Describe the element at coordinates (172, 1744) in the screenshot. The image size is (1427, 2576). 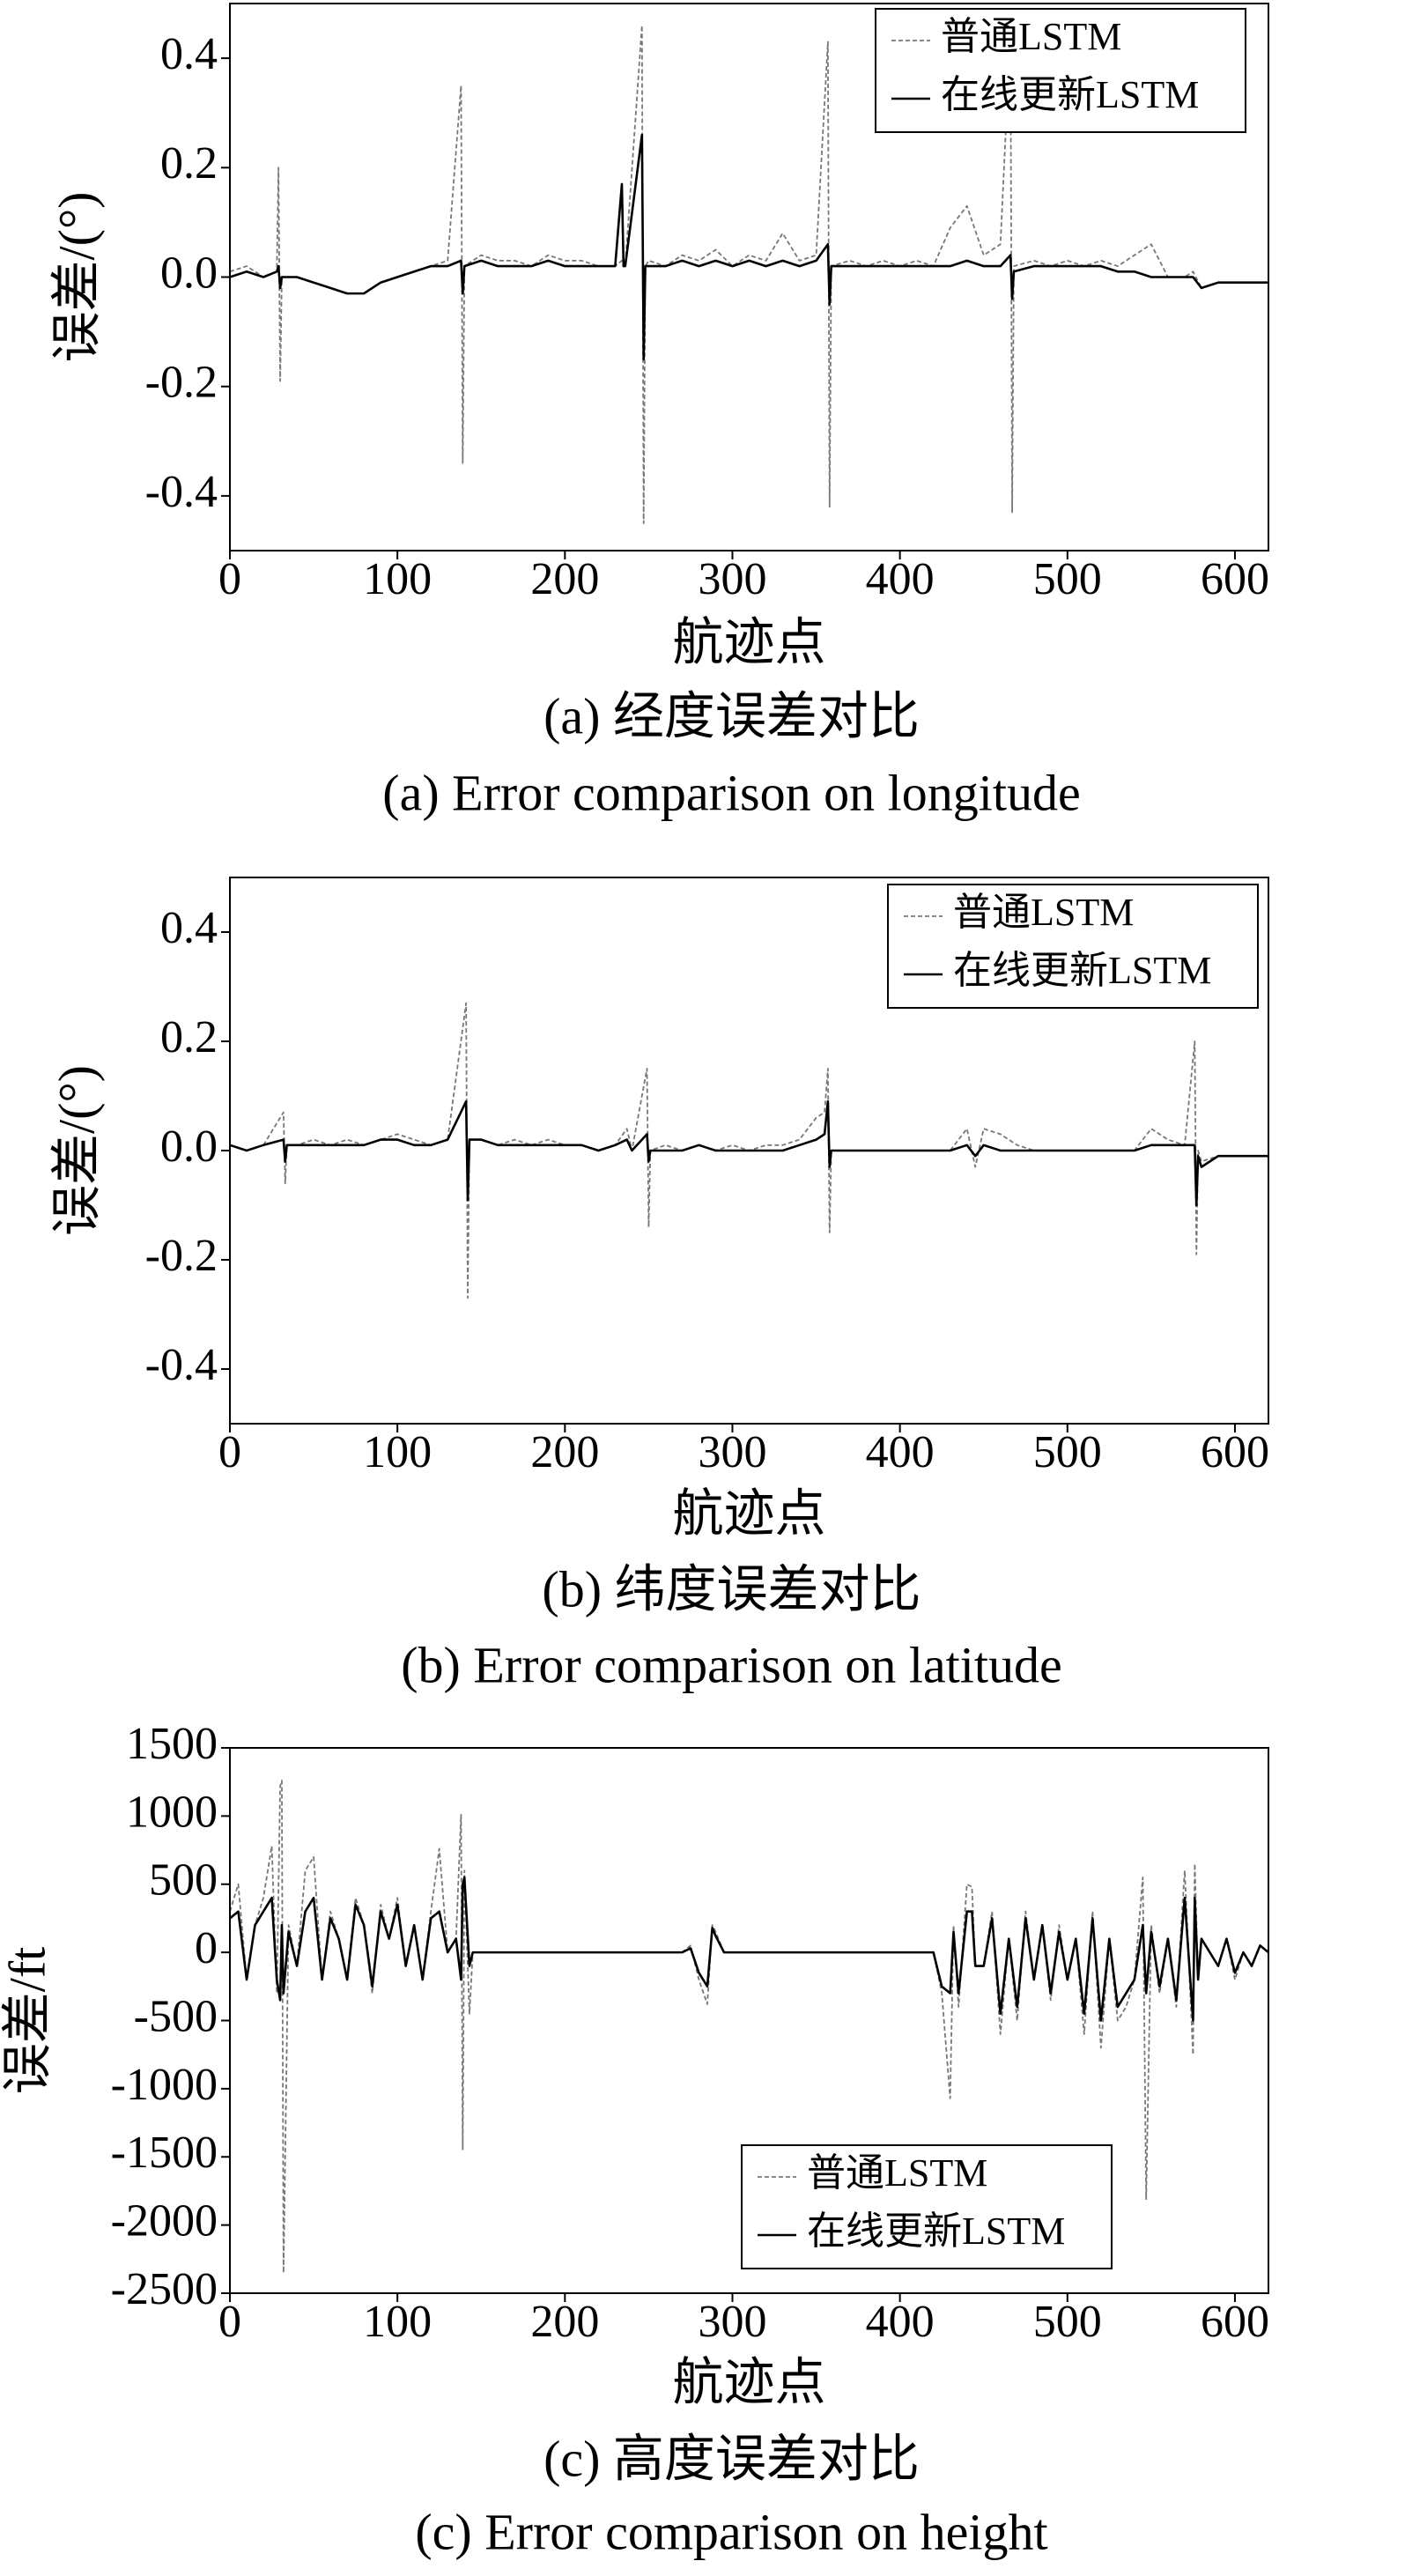
I see `y-tick-label: 1500` at that location.